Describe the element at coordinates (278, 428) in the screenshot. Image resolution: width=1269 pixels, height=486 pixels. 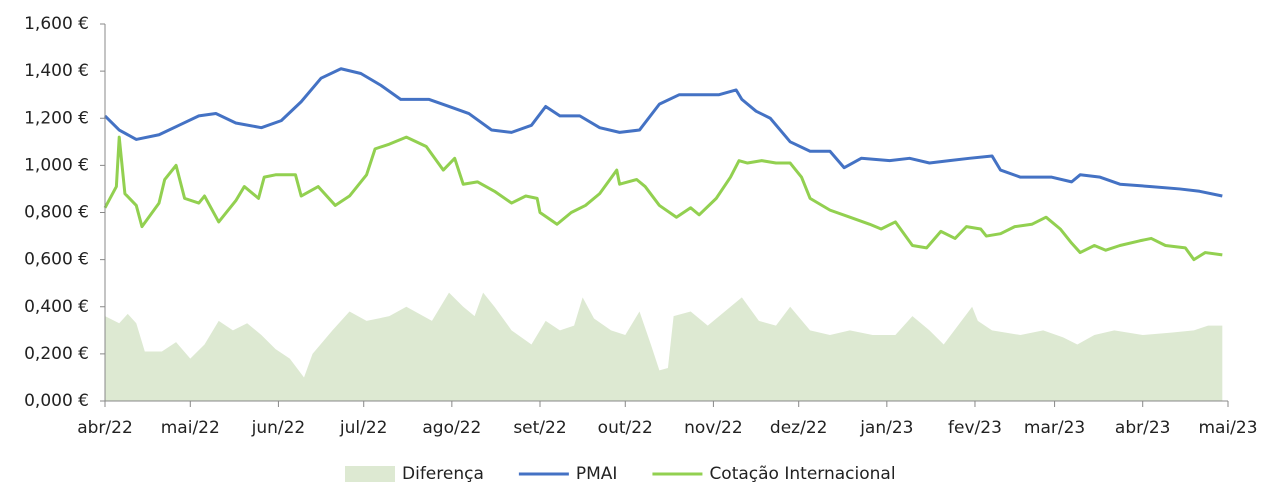
I see `x-tick-label: jun/22` at that location.